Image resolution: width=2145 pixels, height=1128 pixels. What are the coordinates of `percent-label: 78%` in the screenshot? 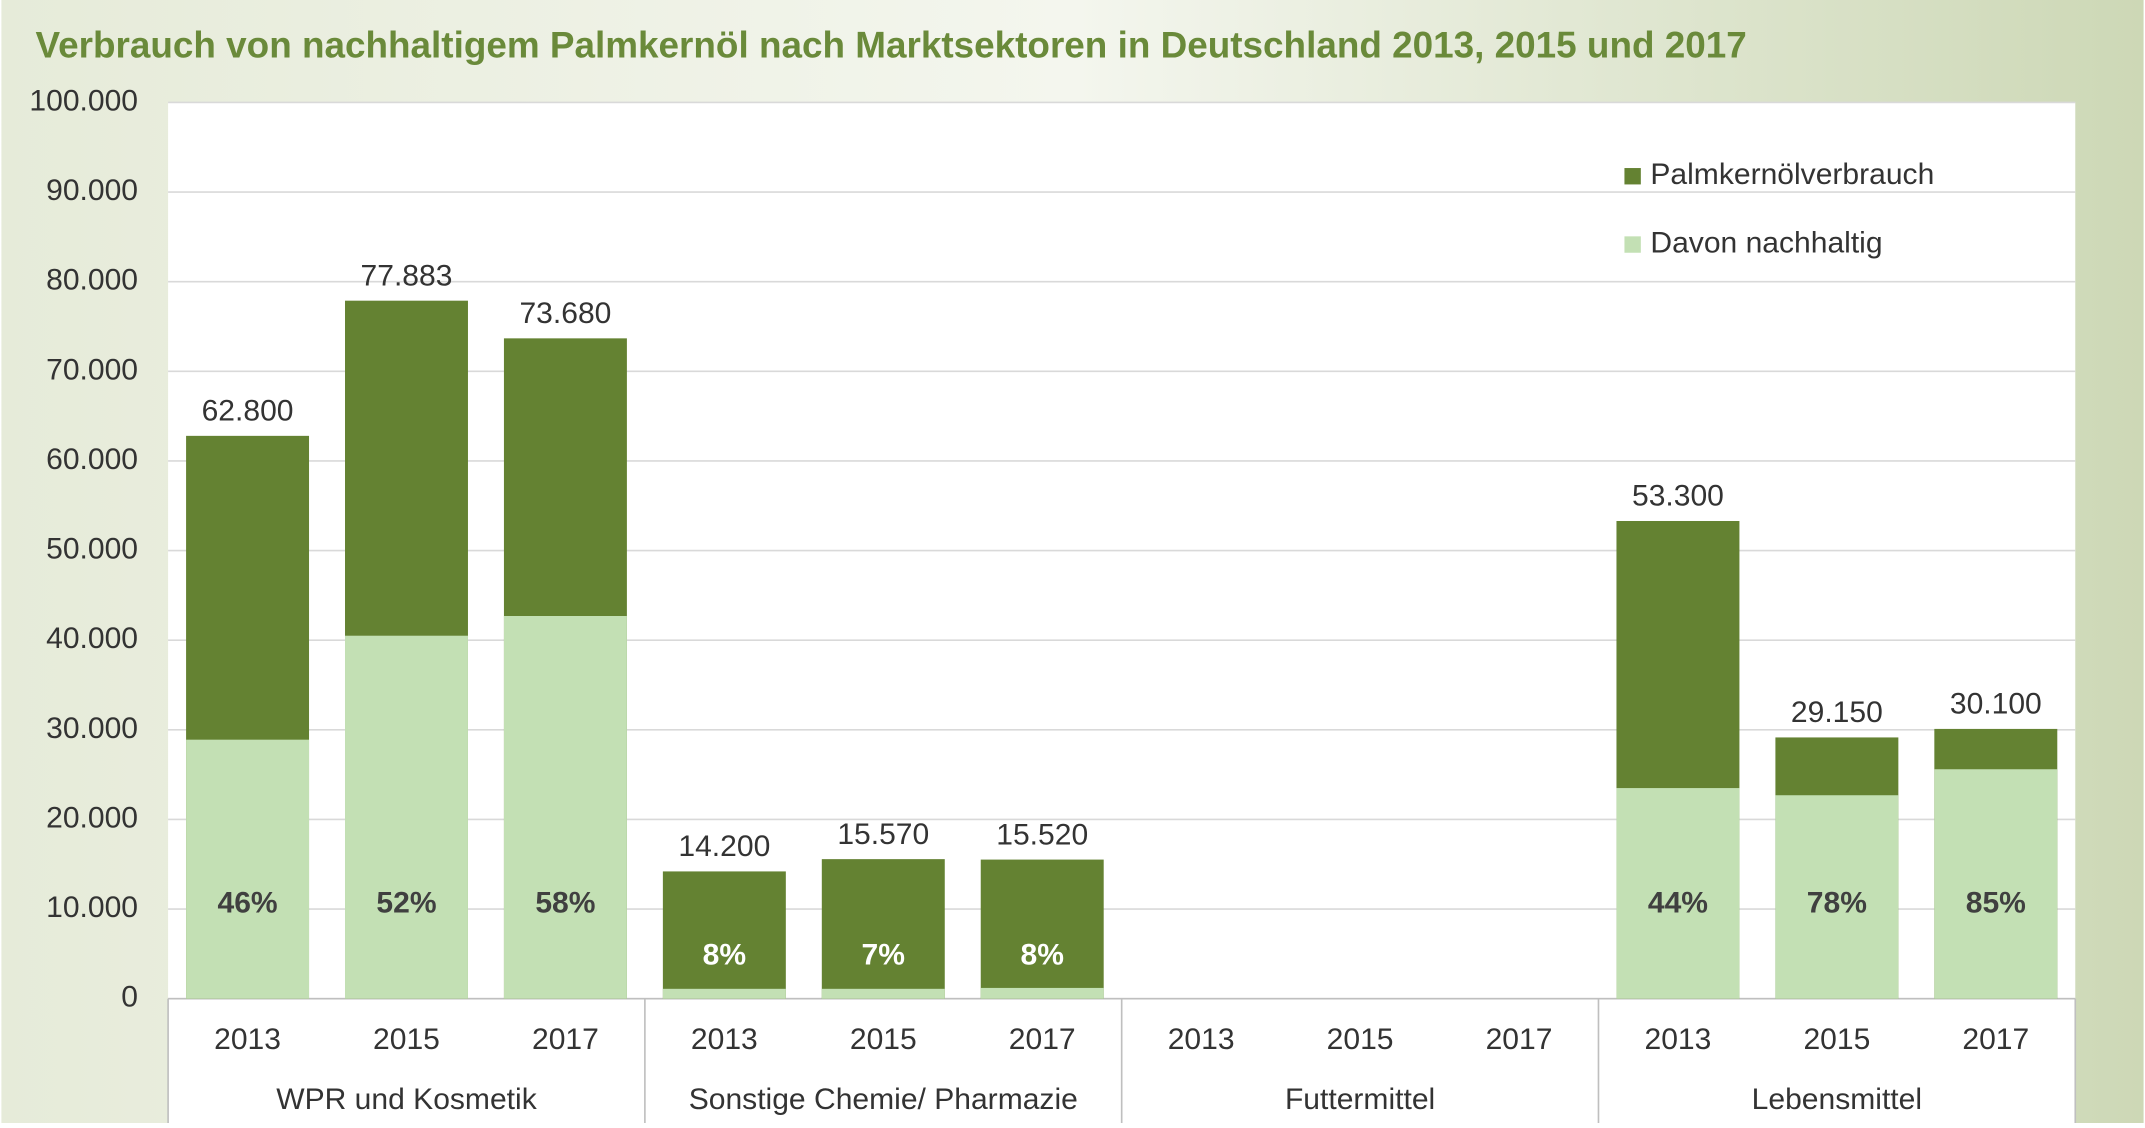 It's located at (1837, 903).